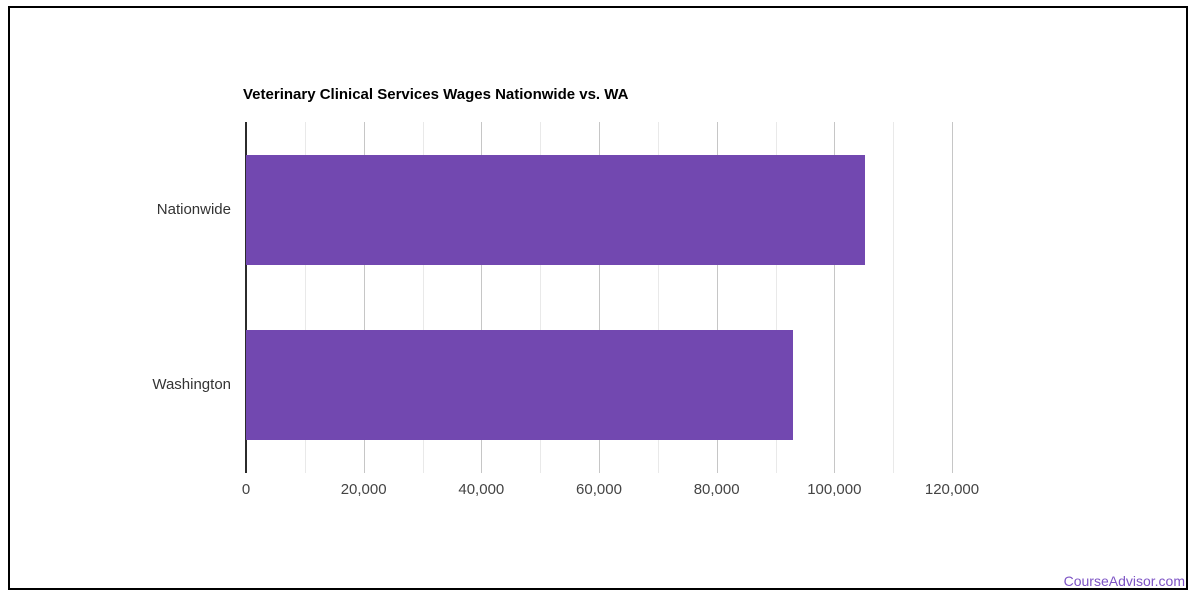 The width and height of the screenshot is (1200, 600). What do you see at coordinates (716, 489) in the screenshot?
I see `x-tick-label-80000: 80,000` at bounding box center [716, 489].